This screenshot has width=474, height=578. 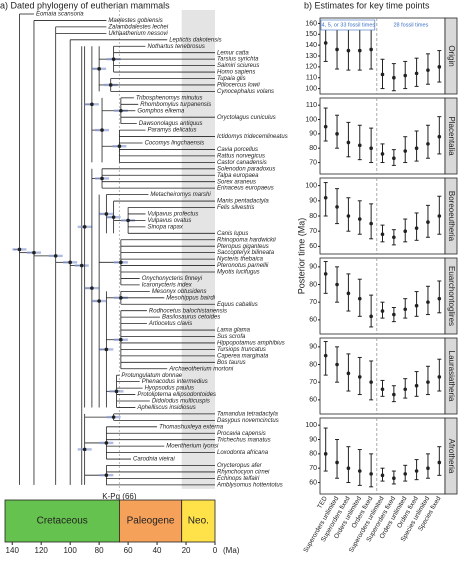 I want to click on taxon-label: Paramys delicatus, so click(x=171, y=131).